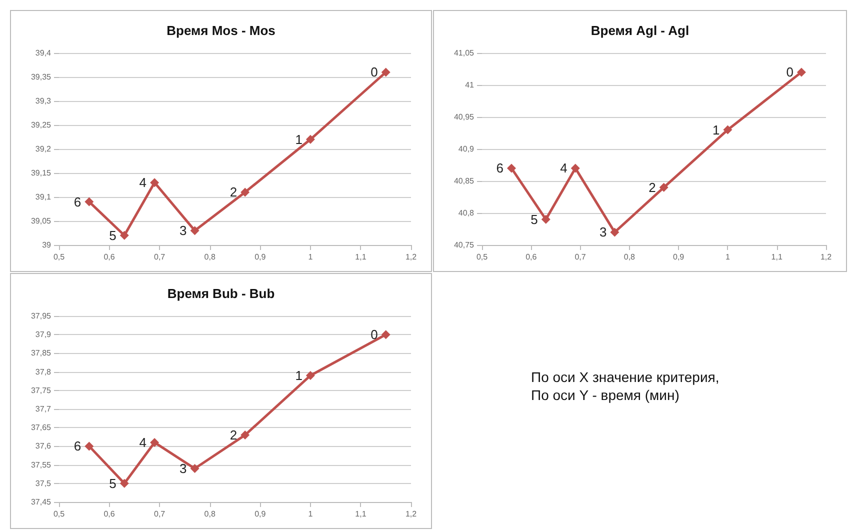 Image resolution: width=850 pixels, height=532 pixels. Describe the element at coordinates (466, 213) in the screenshot. I see `y-tick-label: 40,8` at that location.